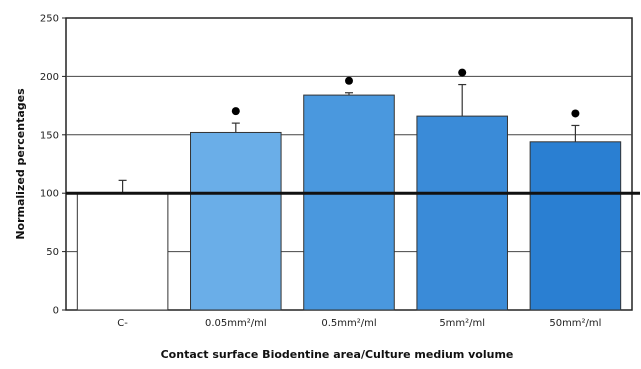 The height and width of the screenshot is (369, 641). I want to click on y-tick-label: 250, so click(49, 19).